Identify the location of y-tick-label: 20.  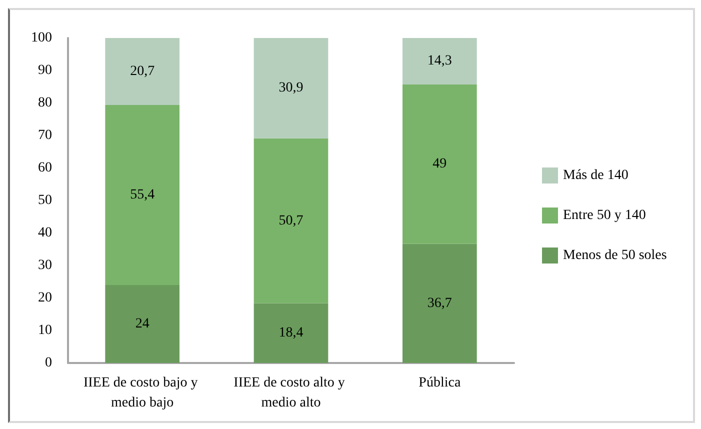
(45, 298).